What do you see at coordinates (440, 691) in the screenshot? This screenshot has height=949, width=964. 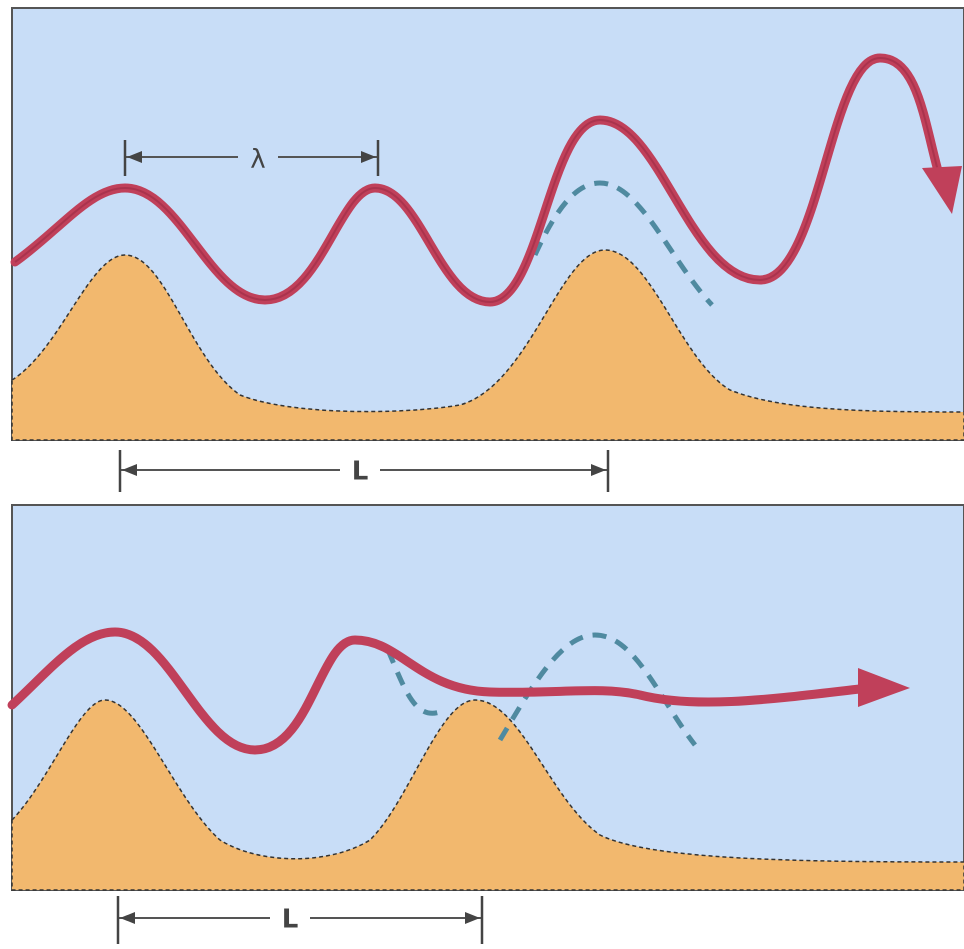 I see `mountain-wave` at bounding box center [440, 691].